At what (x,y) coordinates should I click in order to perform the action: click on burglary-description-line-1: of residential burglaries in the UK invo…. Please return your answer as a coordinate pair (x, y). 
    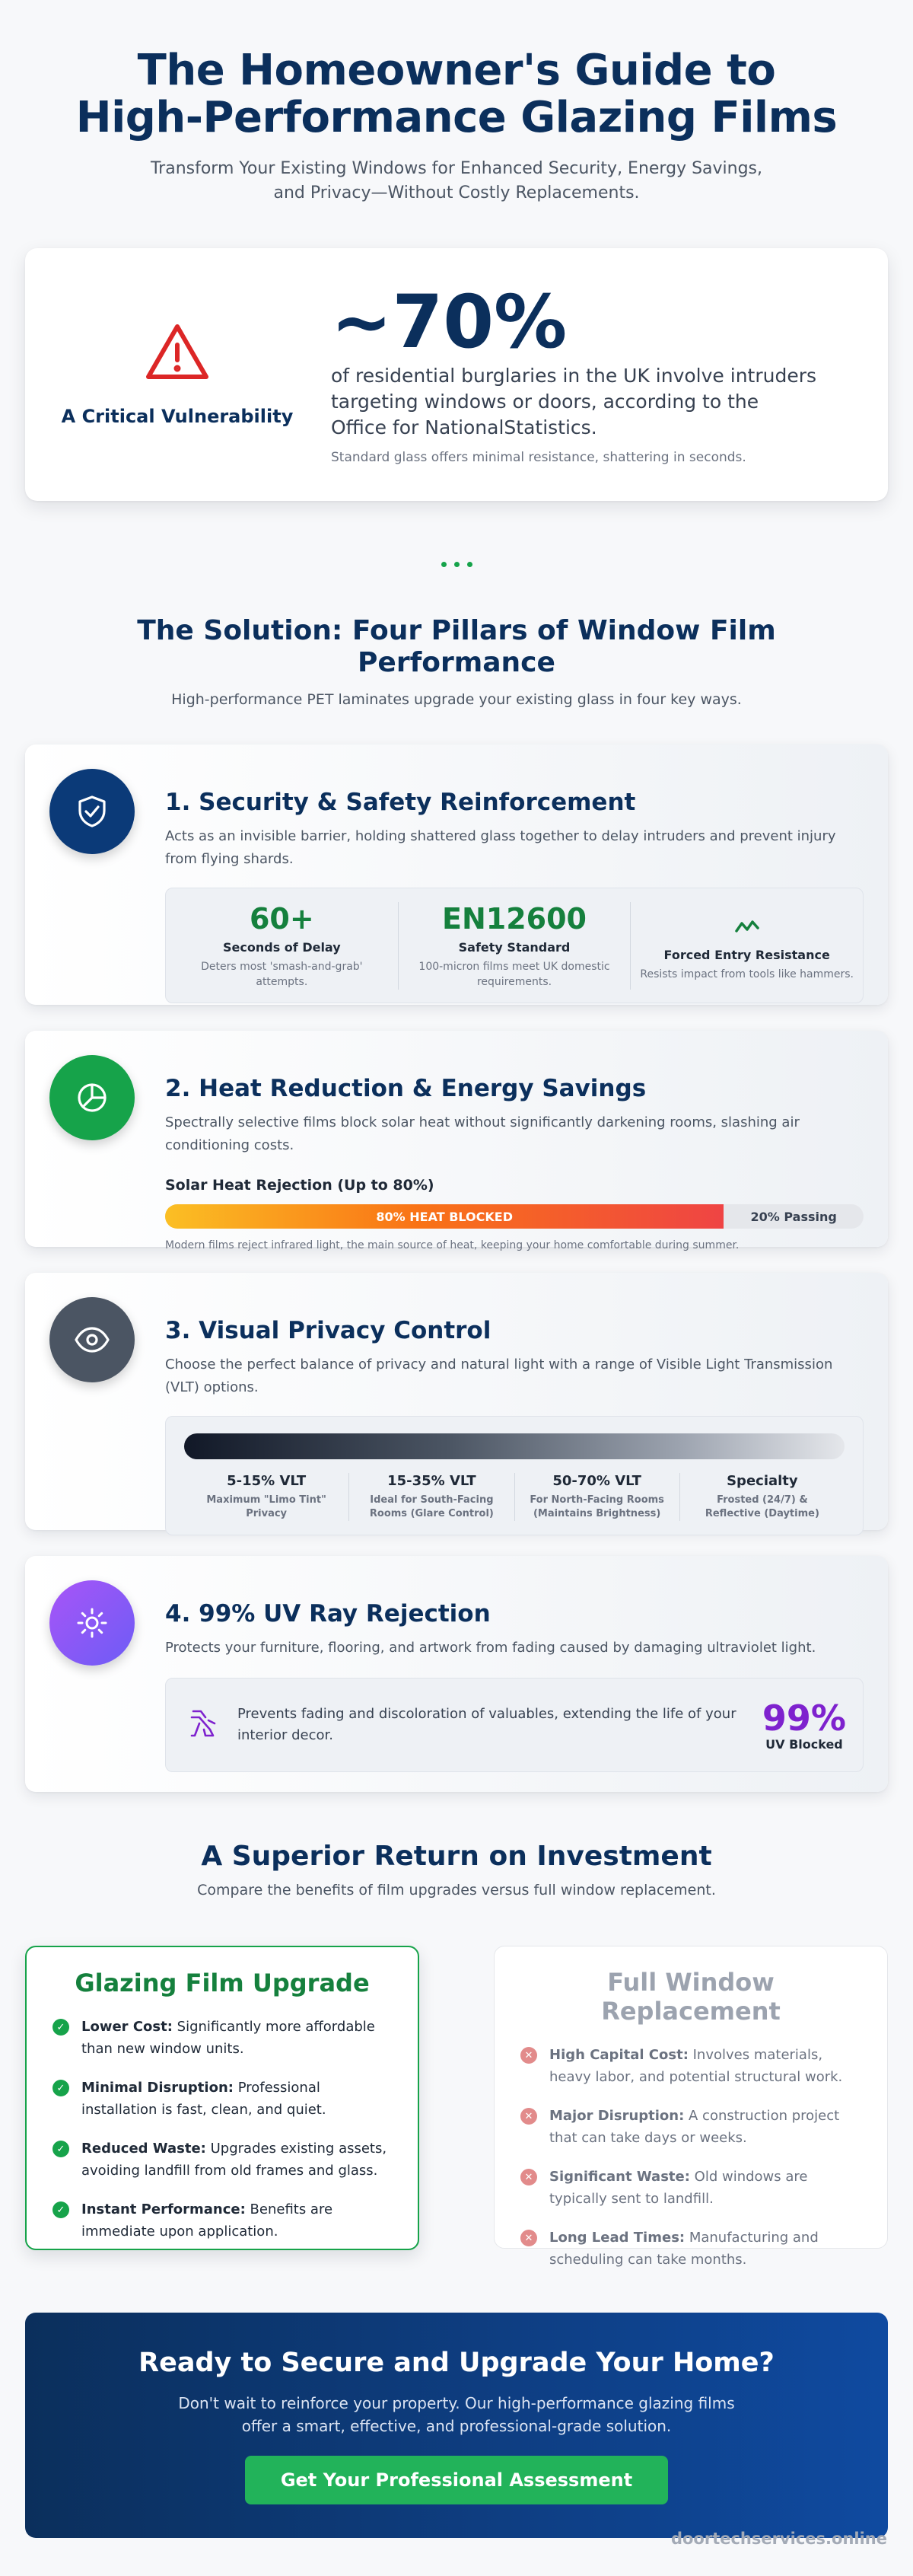
    Looking at the image, I should click on (574, 376).